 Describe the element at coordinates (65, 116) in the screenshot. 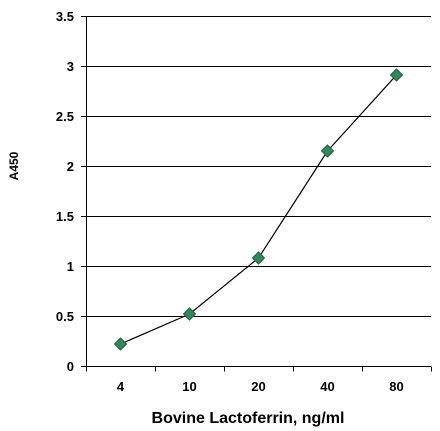

I see `y-tick-label: 2.5` at that location.